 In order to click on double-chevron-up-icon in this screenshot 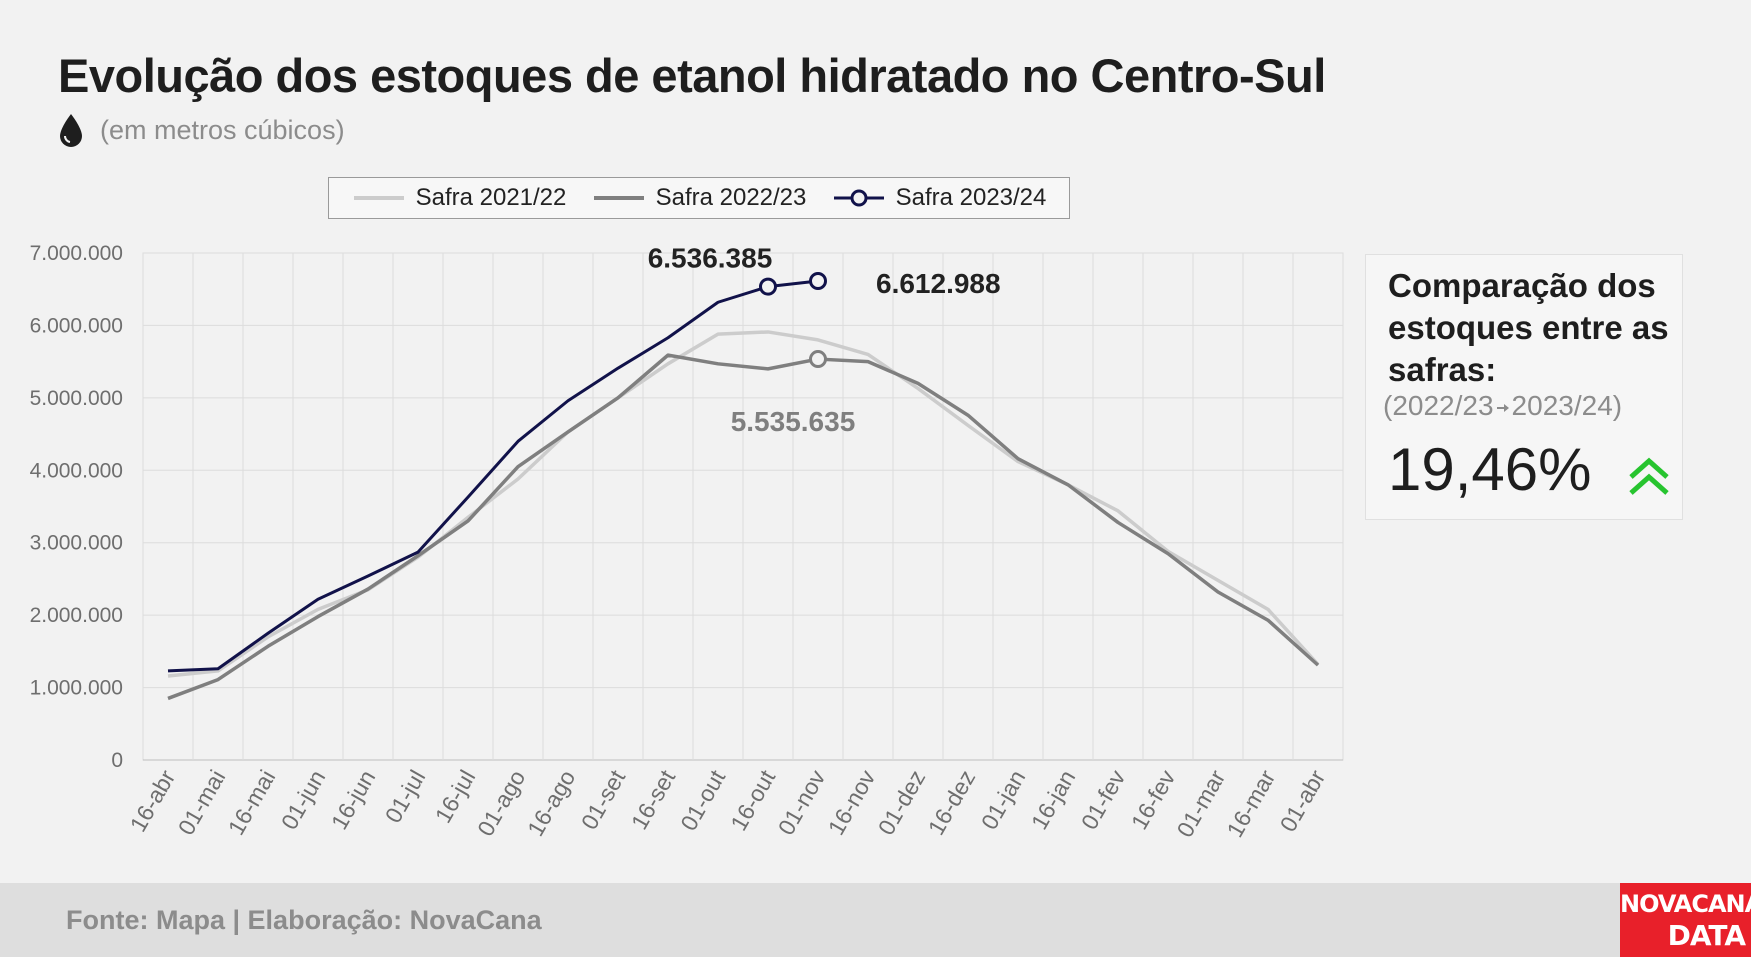, I will do `click(1649, 476)`.